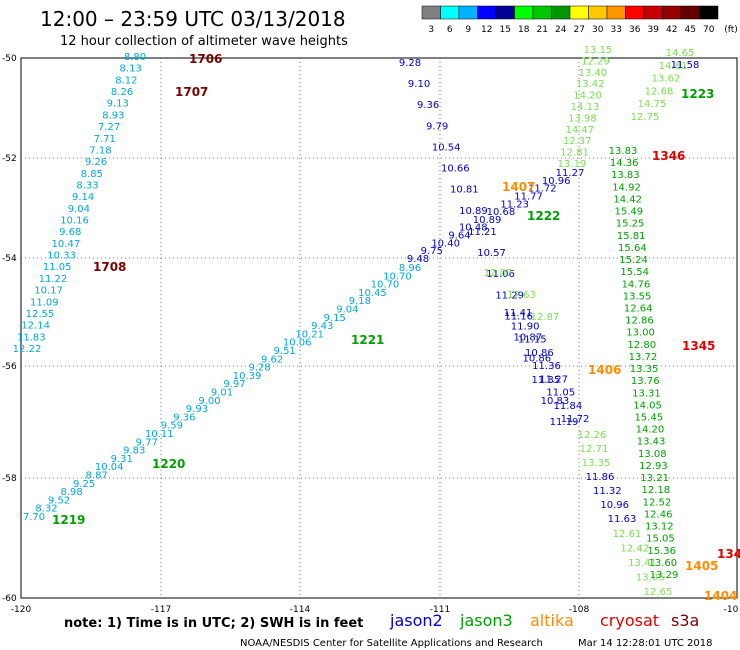 Image resolution: width=740 pixels, height=650 pixels. I want to click on pass-time-label: 1345, so click(698, 346).